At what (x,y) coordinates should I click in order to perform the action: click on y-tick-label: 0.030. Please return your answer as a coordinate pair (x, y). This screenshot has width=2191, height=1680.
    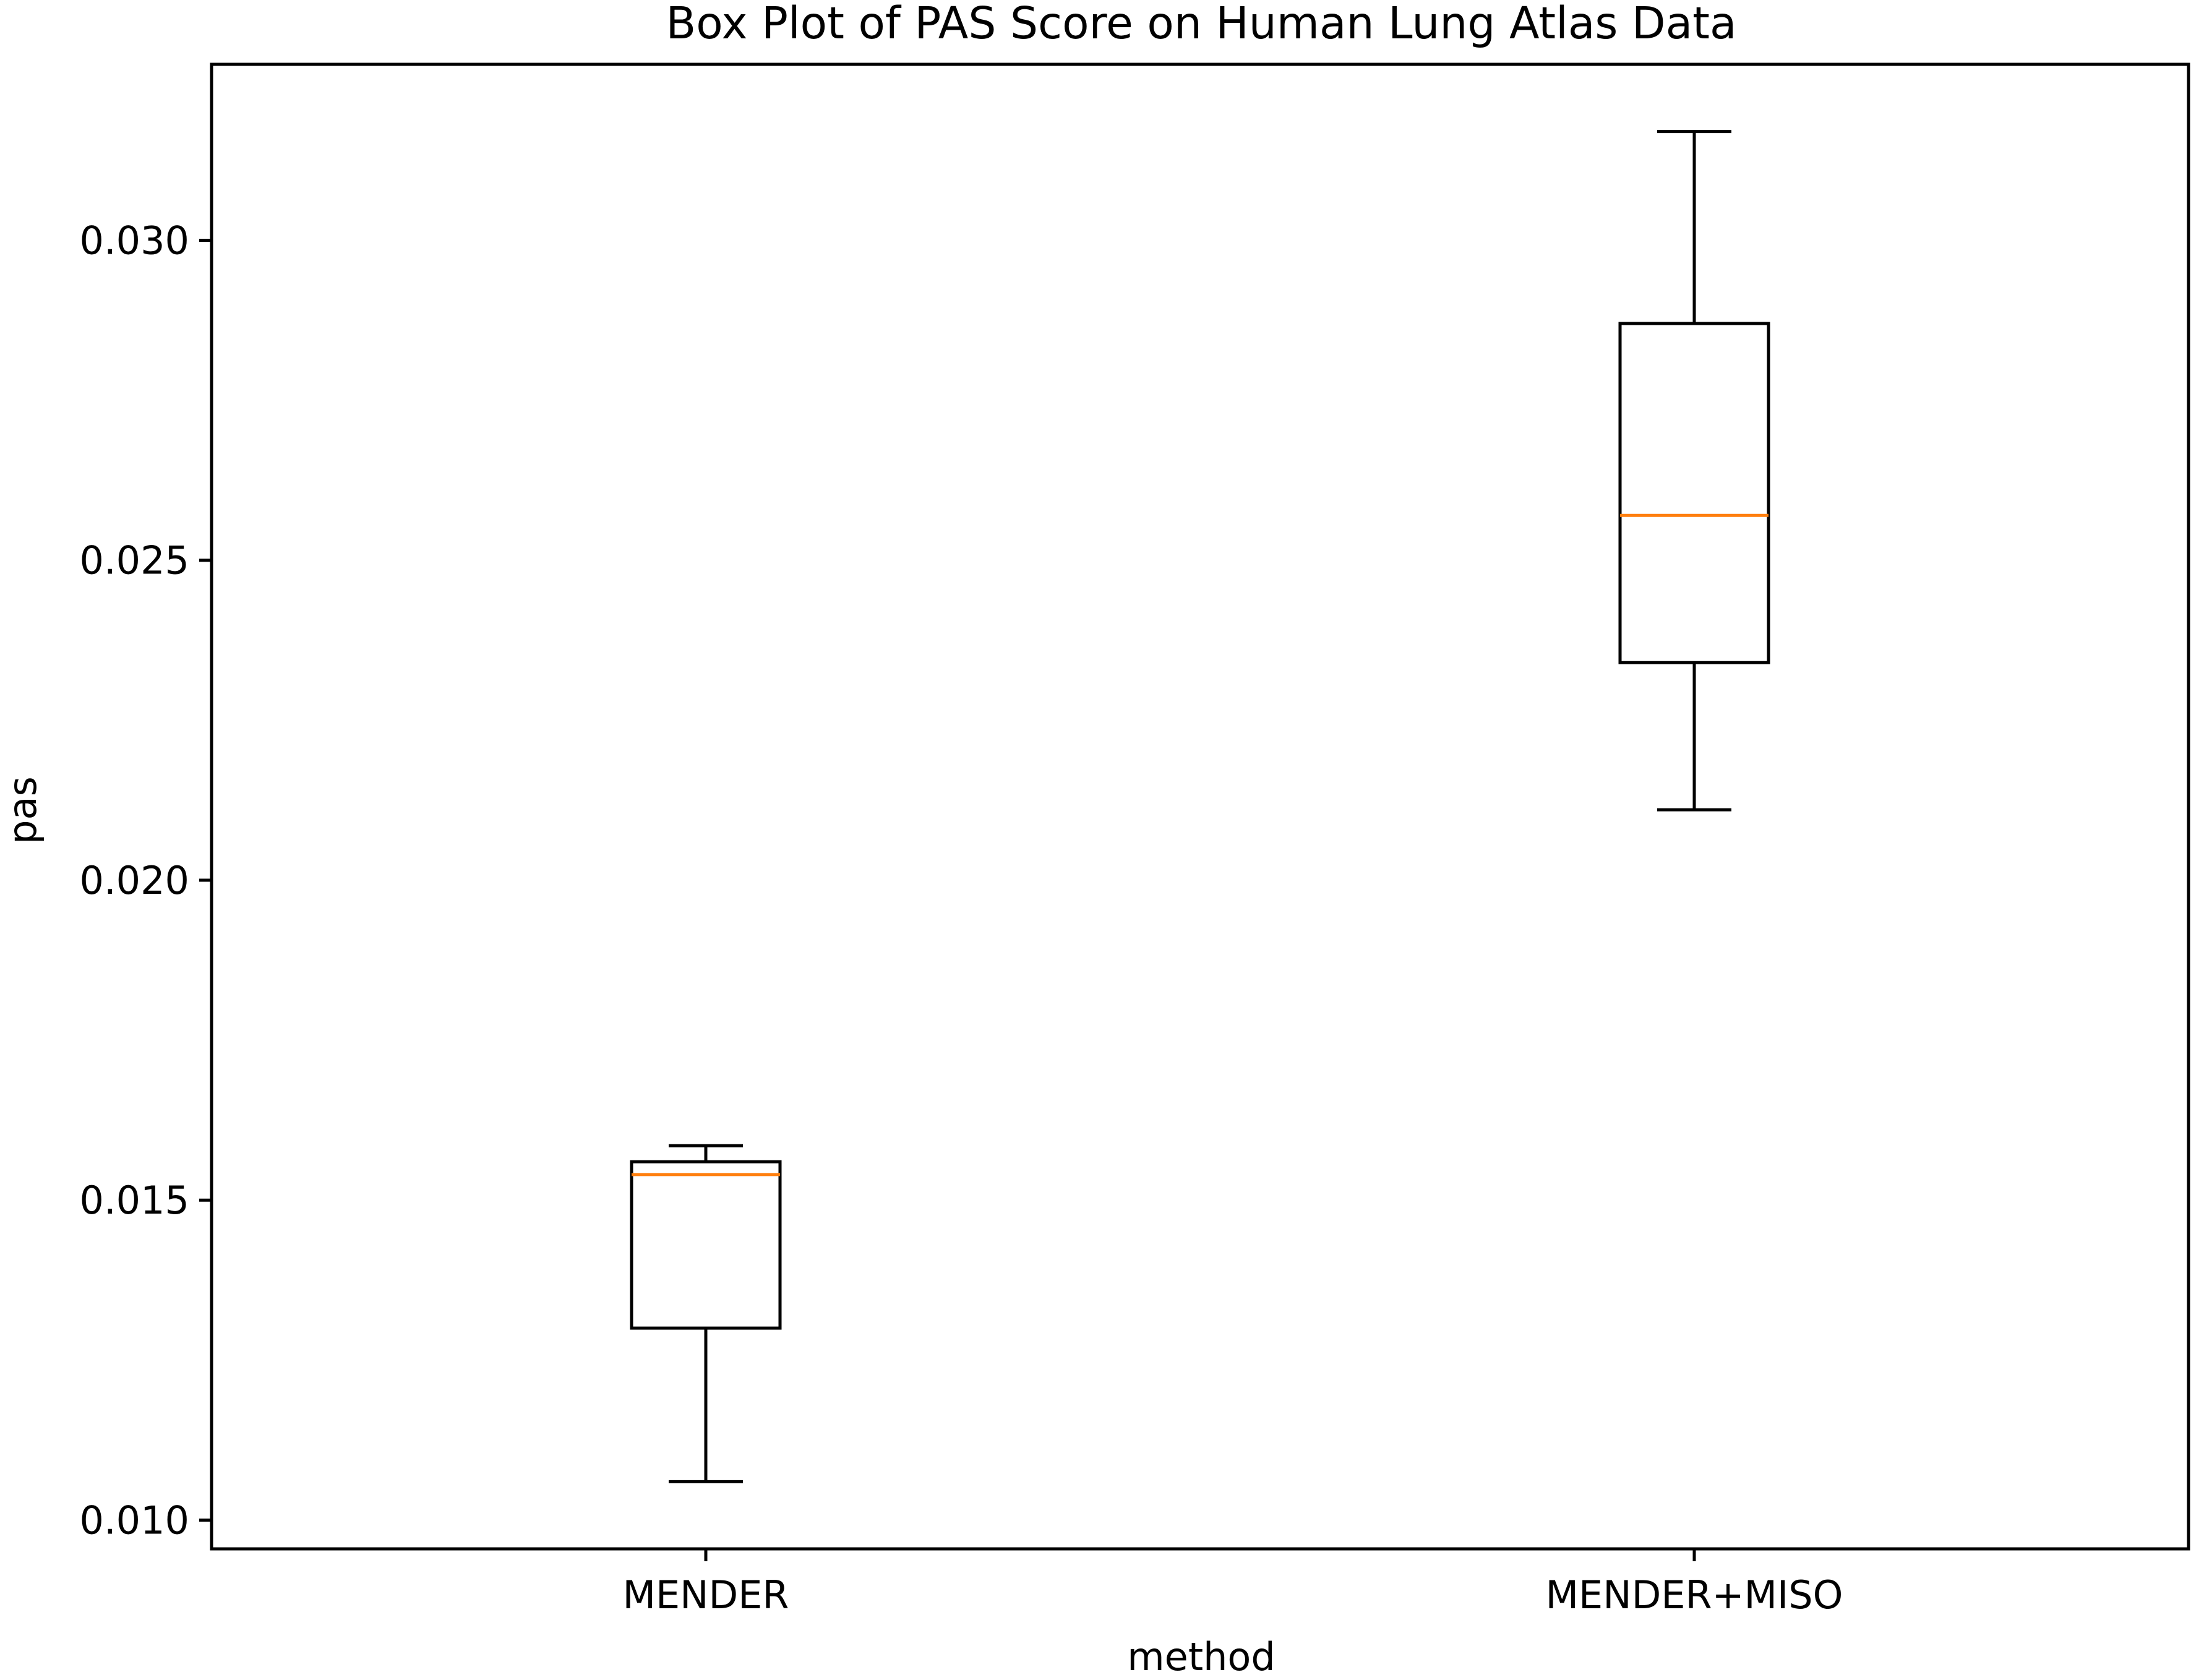
    Looking at the image, I should click on (135, 240).